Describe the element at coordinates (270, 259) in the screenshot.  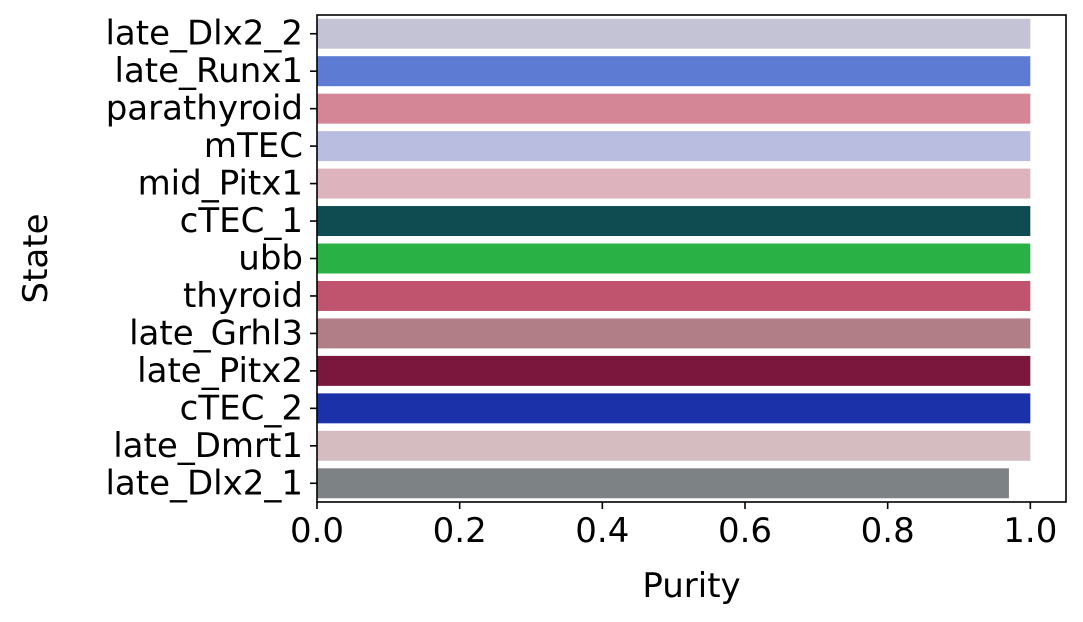
I see `y-tick-label: ubb` at that location.